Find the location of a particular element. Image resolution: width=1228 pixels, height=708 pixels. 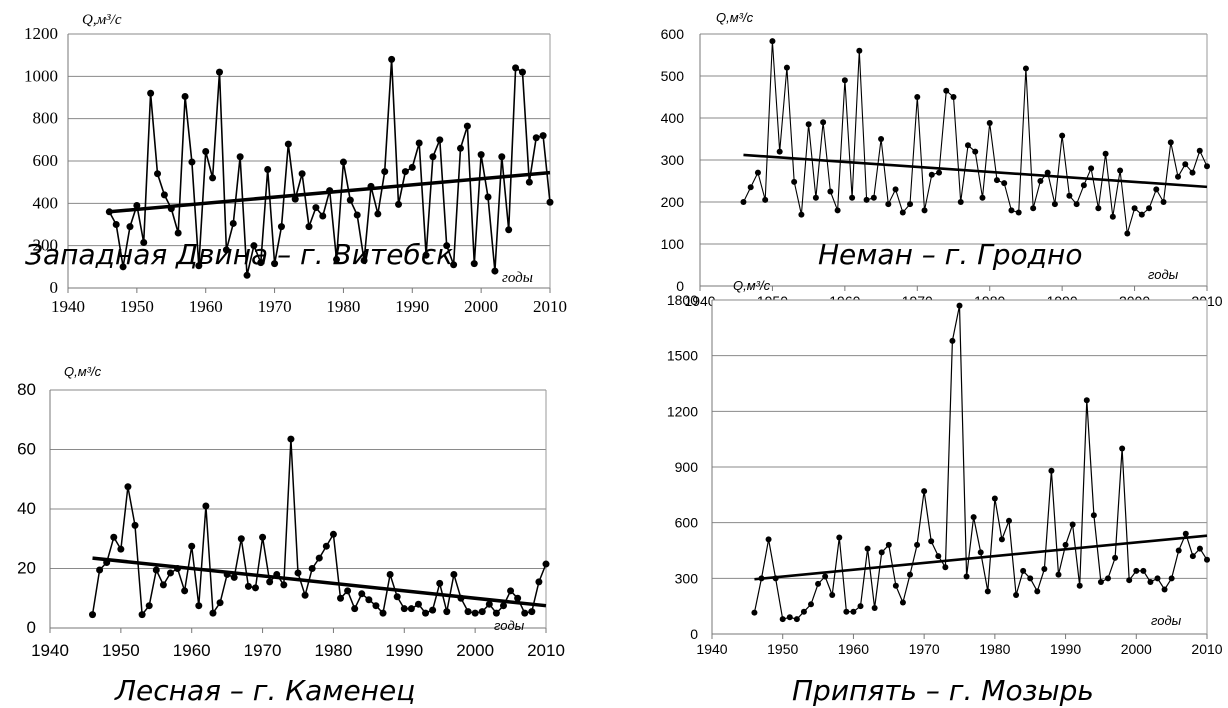

chart-title-pripyat: Припять – г. Мозырь is located at coordinates (943, 690).